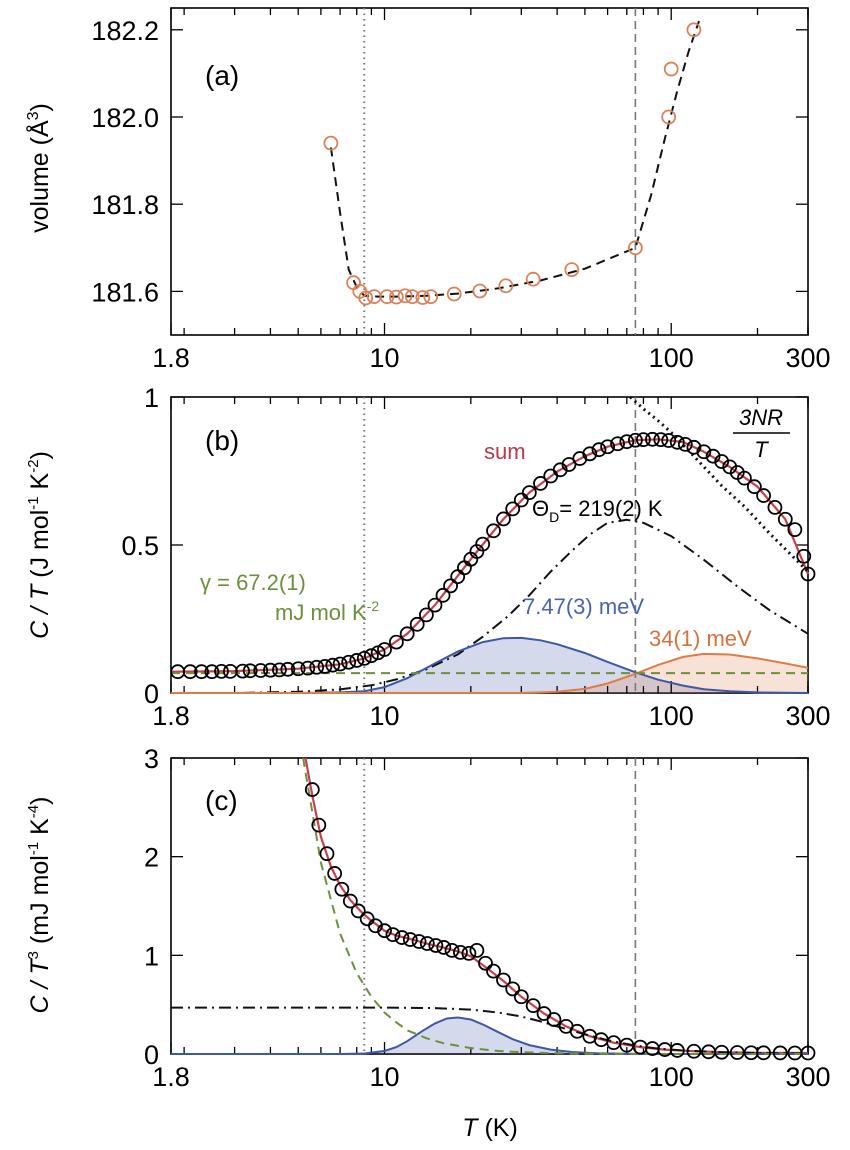 The image size is (850, 1150). What do you see at coordinates (761, 433) in the screenshot?
I see `classical-limit-annotation: 3NR T` at bounding box center [761, 433].